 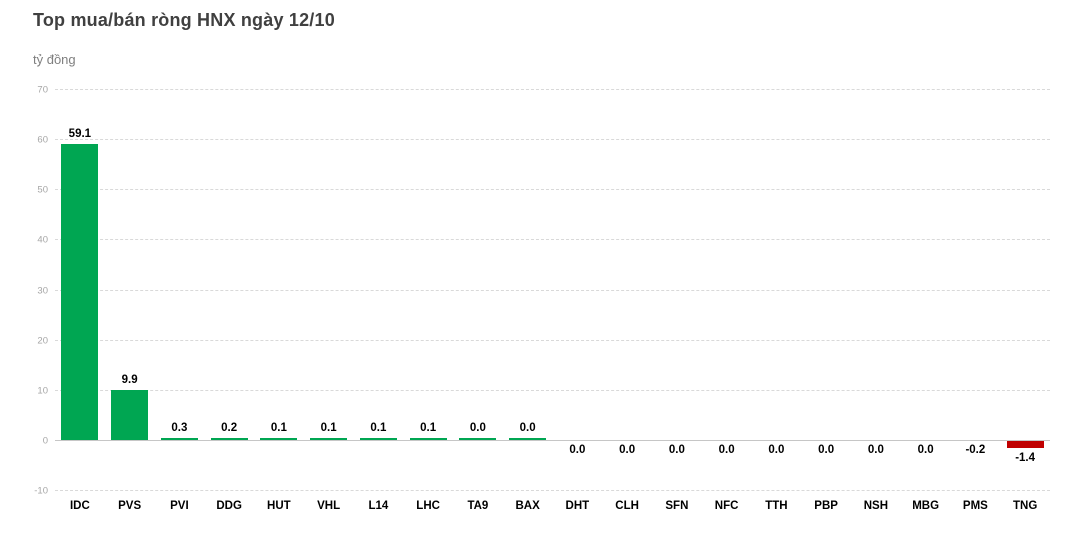 What do you see at coordinates (627, 449) in the screenshot?
I see `bar-value-label-clh: 0.0` at bounding box center [627, 449].